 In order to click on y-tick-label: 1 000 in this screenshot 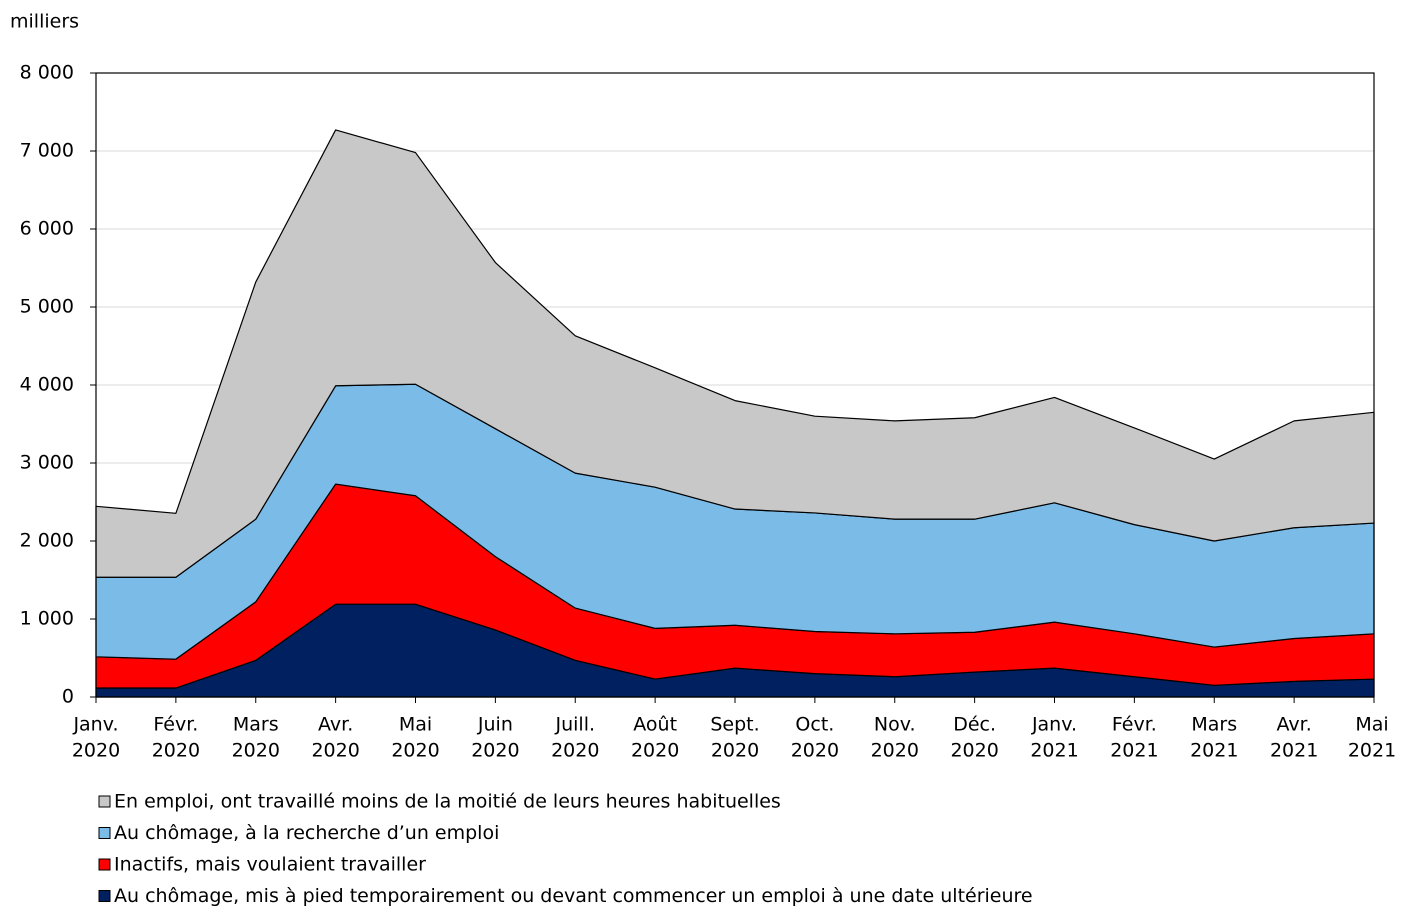, I will do `click(47, 619)`.